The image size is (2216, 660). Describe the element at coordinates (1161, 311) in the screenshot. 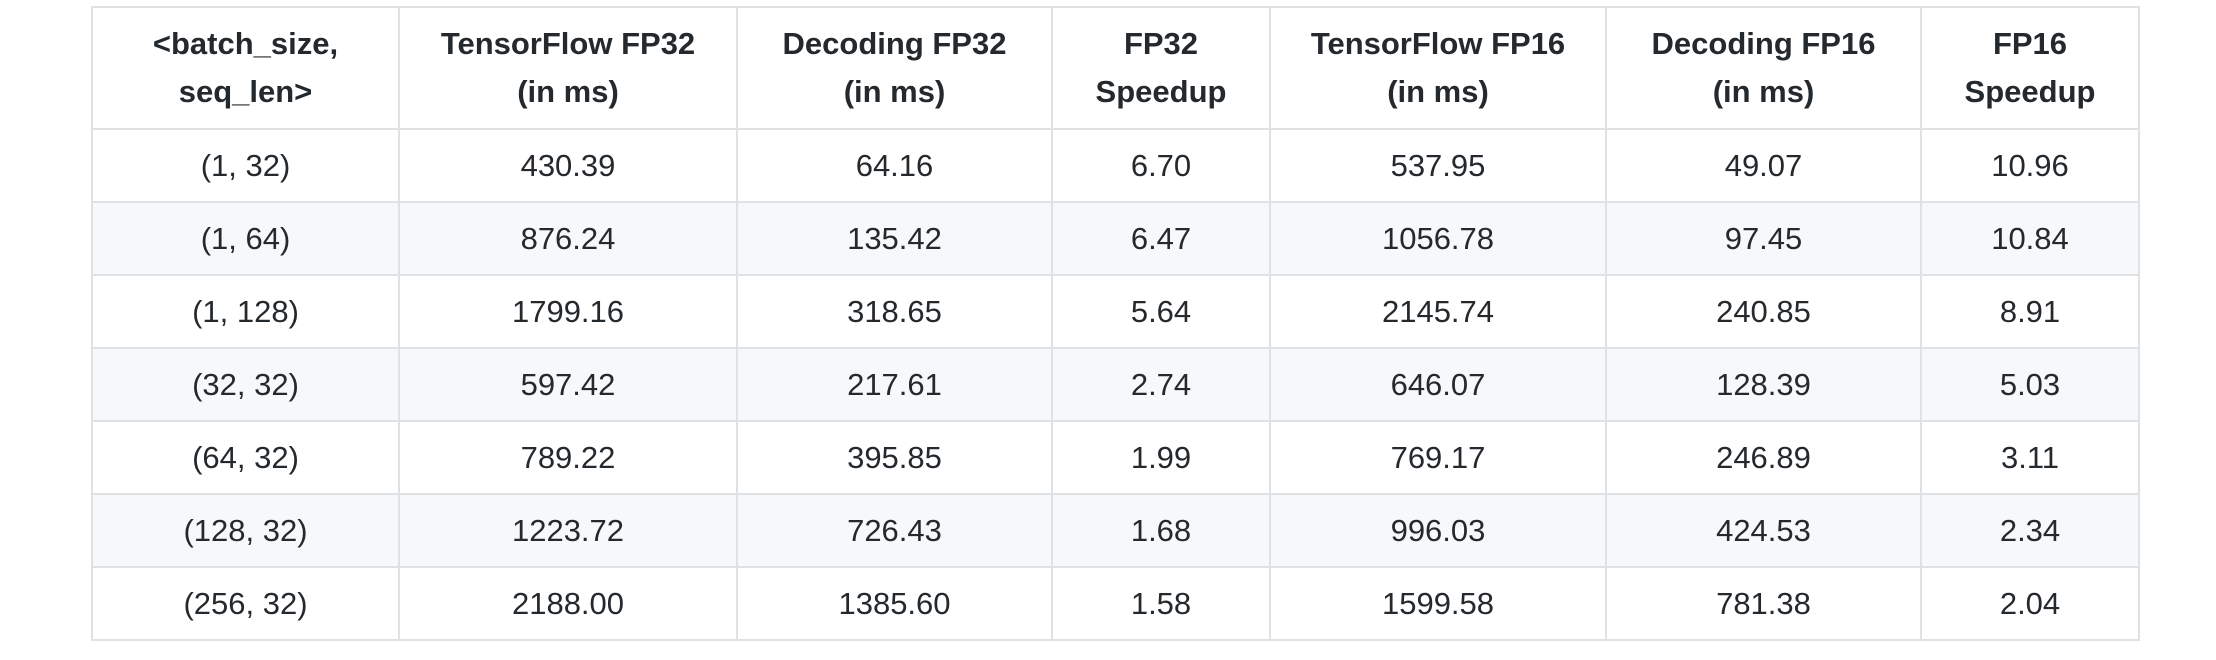

I see `cell-fp32-speedup: 5.64` at that location.